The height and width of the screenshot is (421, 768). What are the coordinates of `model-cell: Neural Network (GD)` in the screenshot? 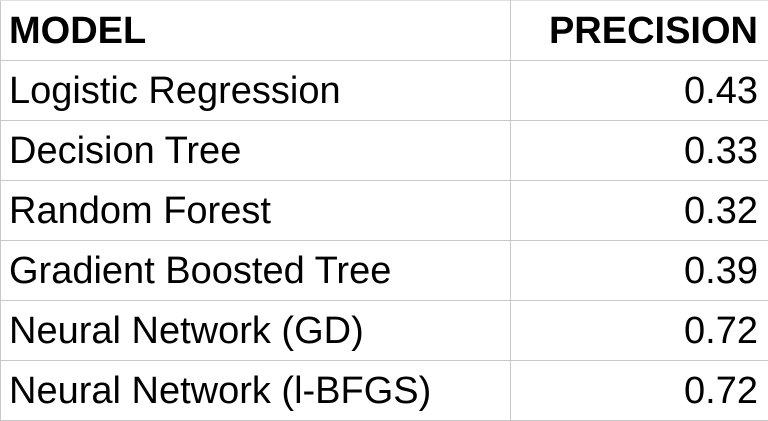 It's located at (256, 331).